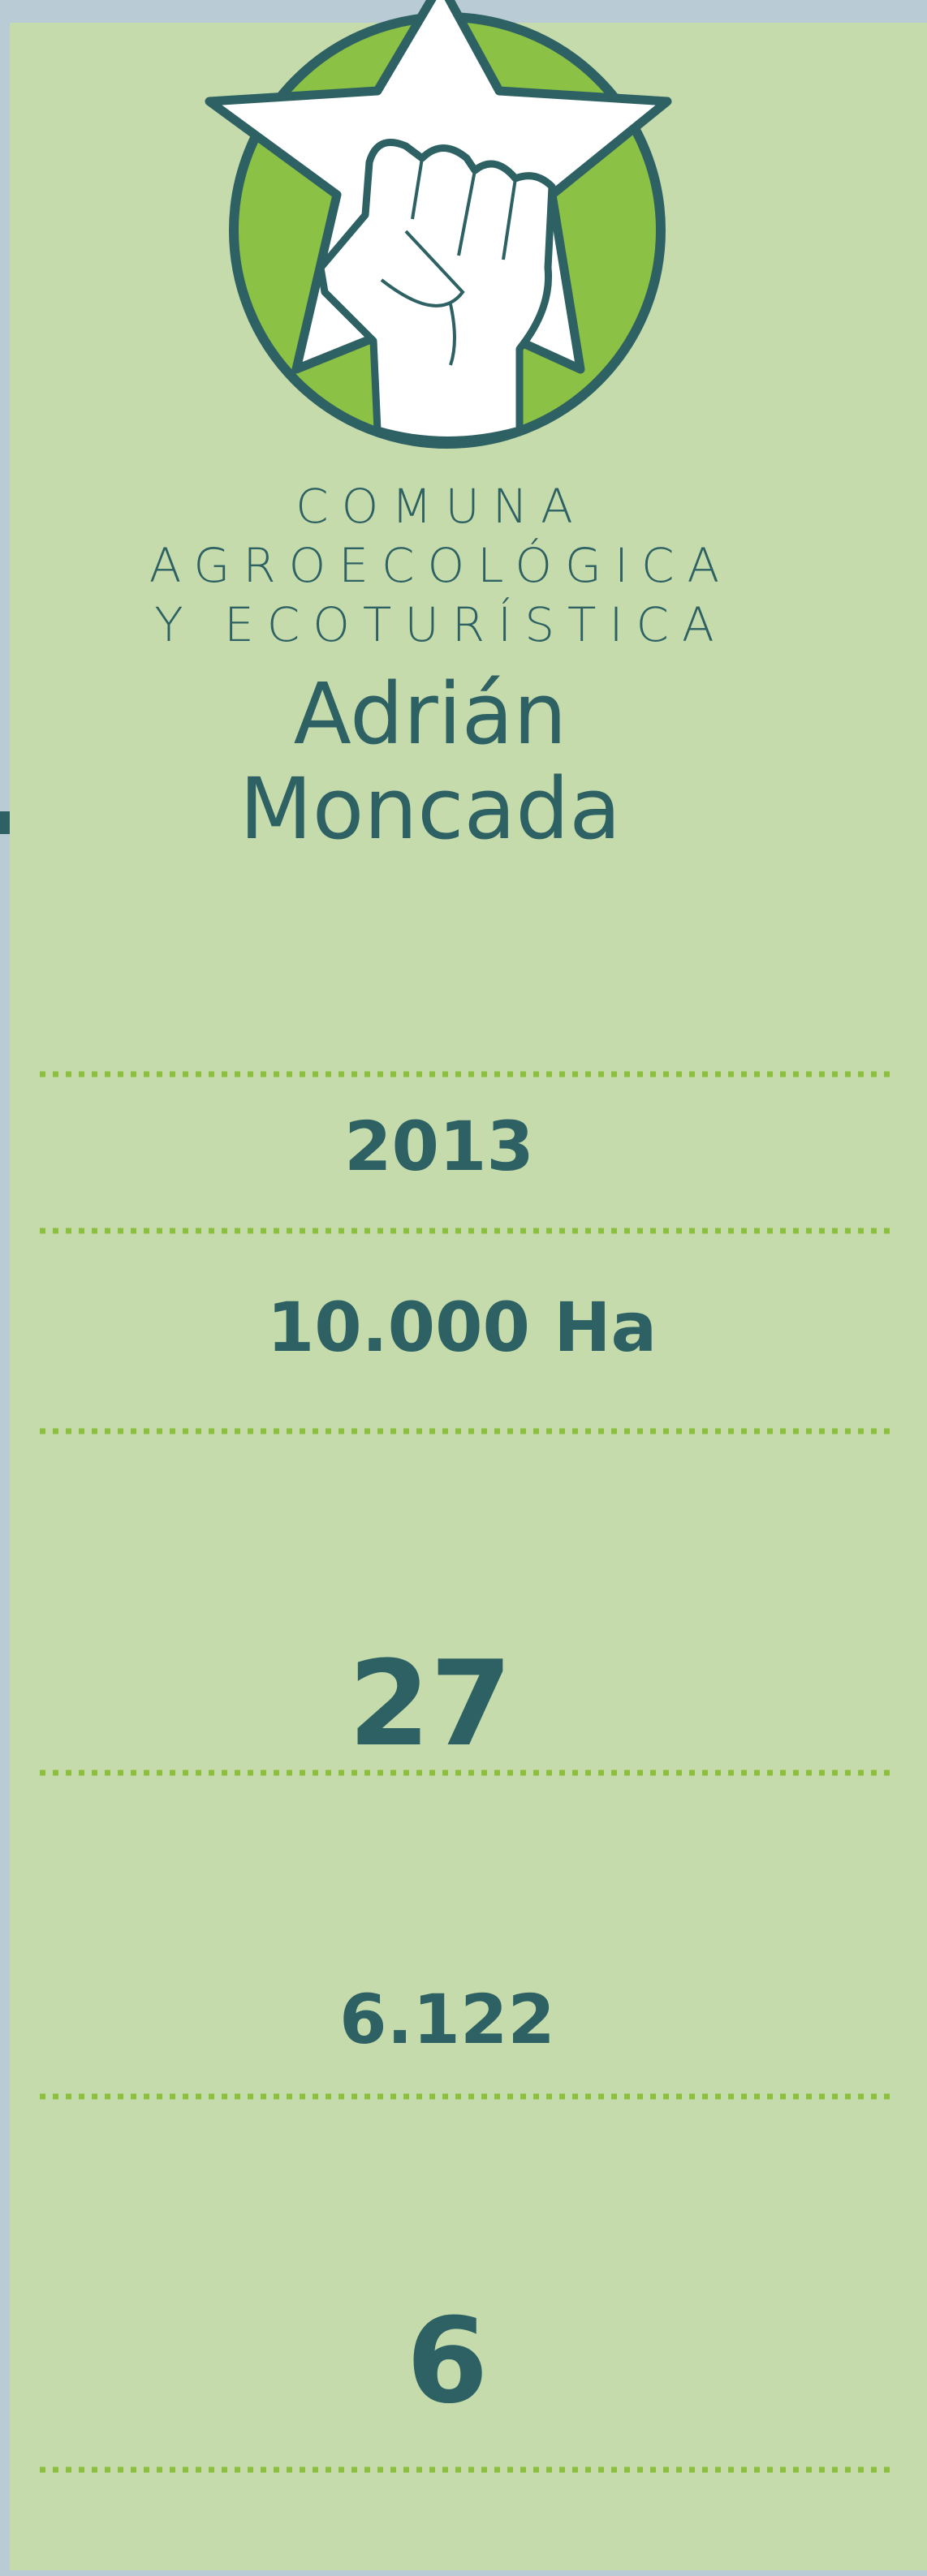 The height and width of the screenshot is (2576, 927). What do you see at coordinates (462, 1327) in the screenshot?
I see `stat: 10.000 Ha` at bounding box center [462, 1327].